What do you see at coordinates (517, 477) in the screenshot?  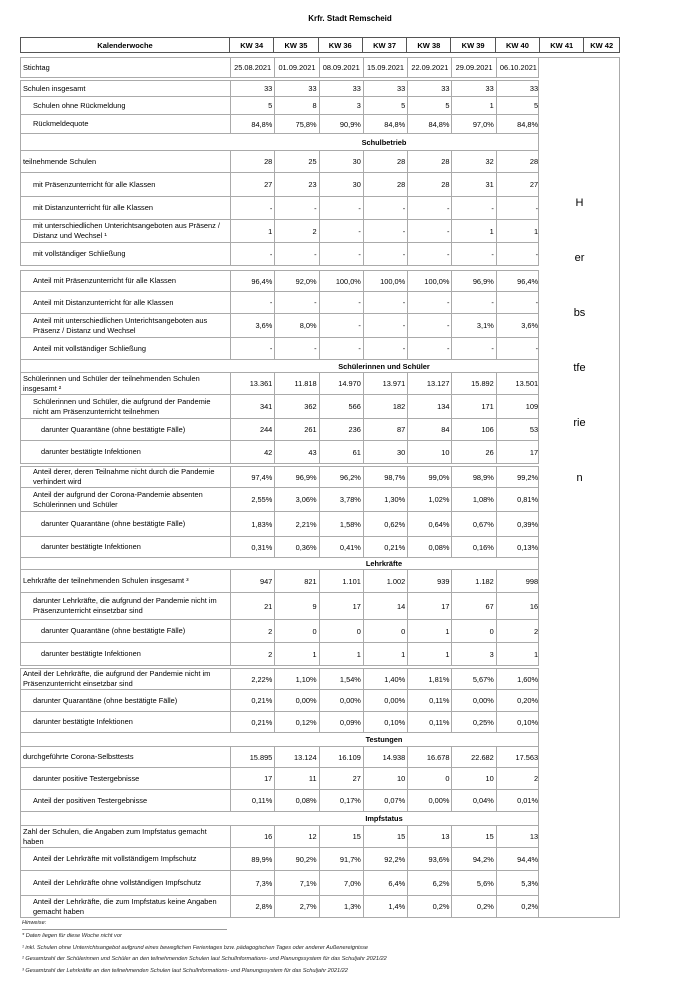 I see `cell-value: 99,2%` at bounding box center [517, 477].